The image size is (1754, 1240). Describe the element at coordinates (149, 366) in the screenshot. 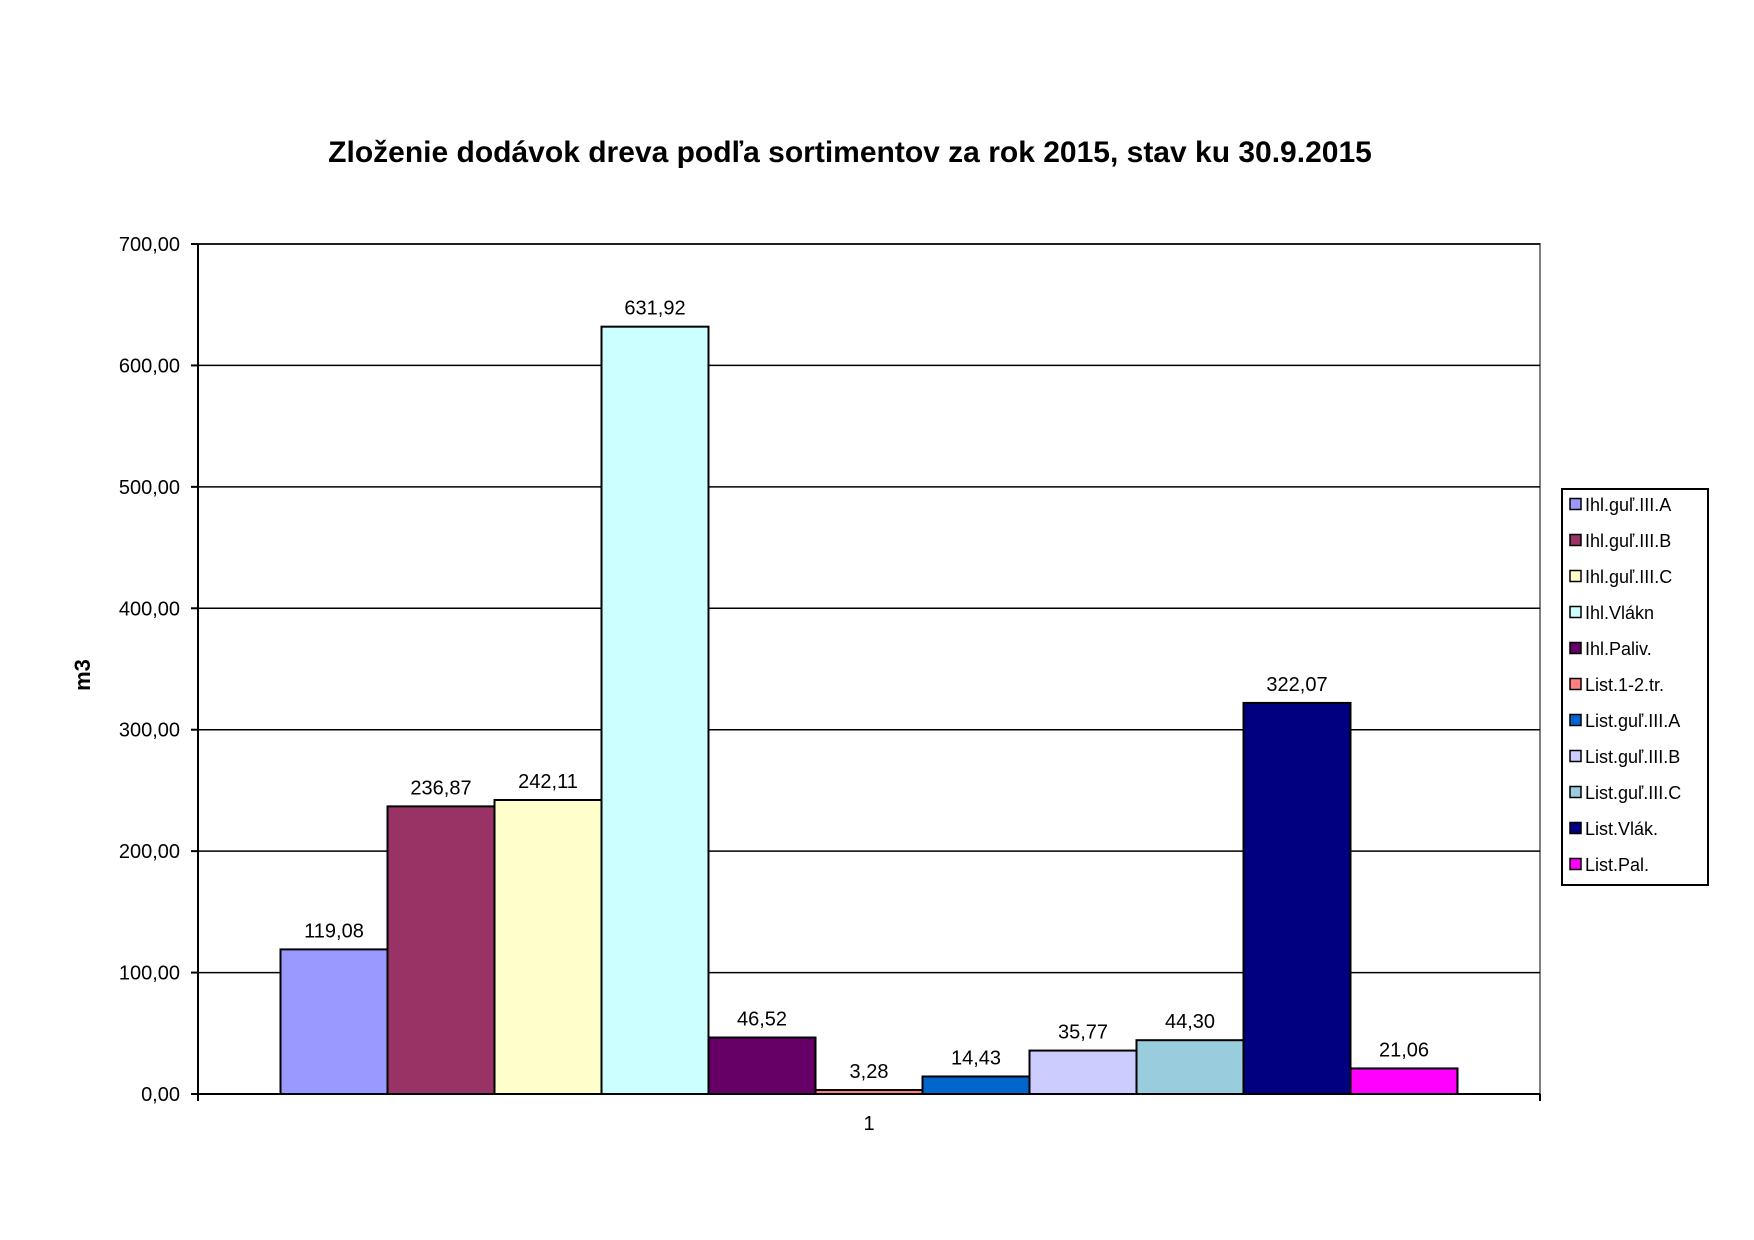

I see `y-tick-label: 600,00` at that location.